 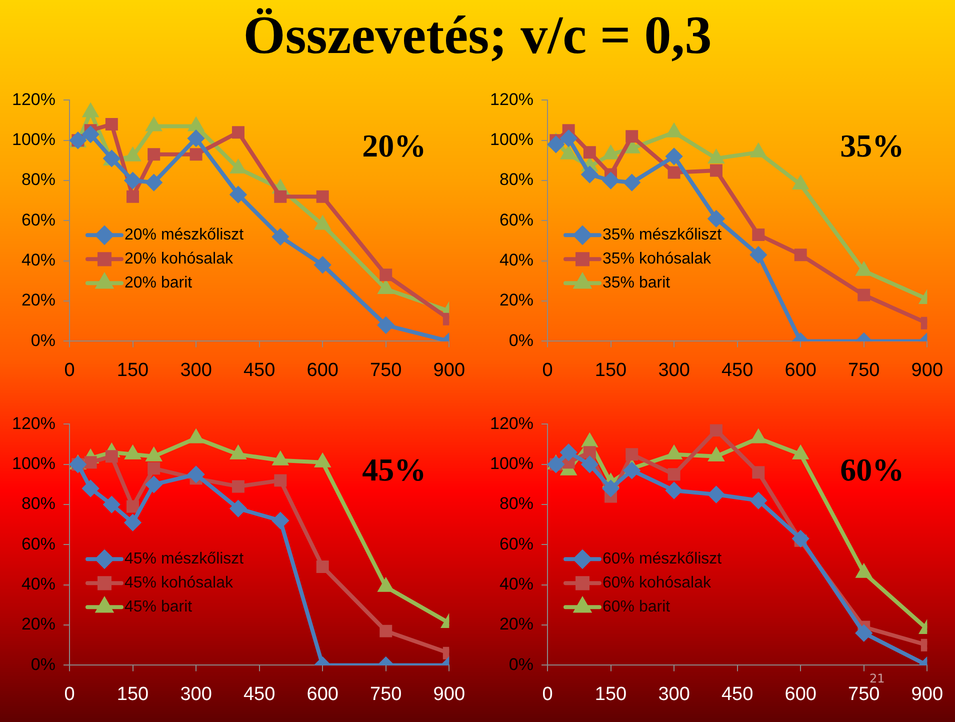 I want to click on annotation: 35%, so click(x=872, y=146).